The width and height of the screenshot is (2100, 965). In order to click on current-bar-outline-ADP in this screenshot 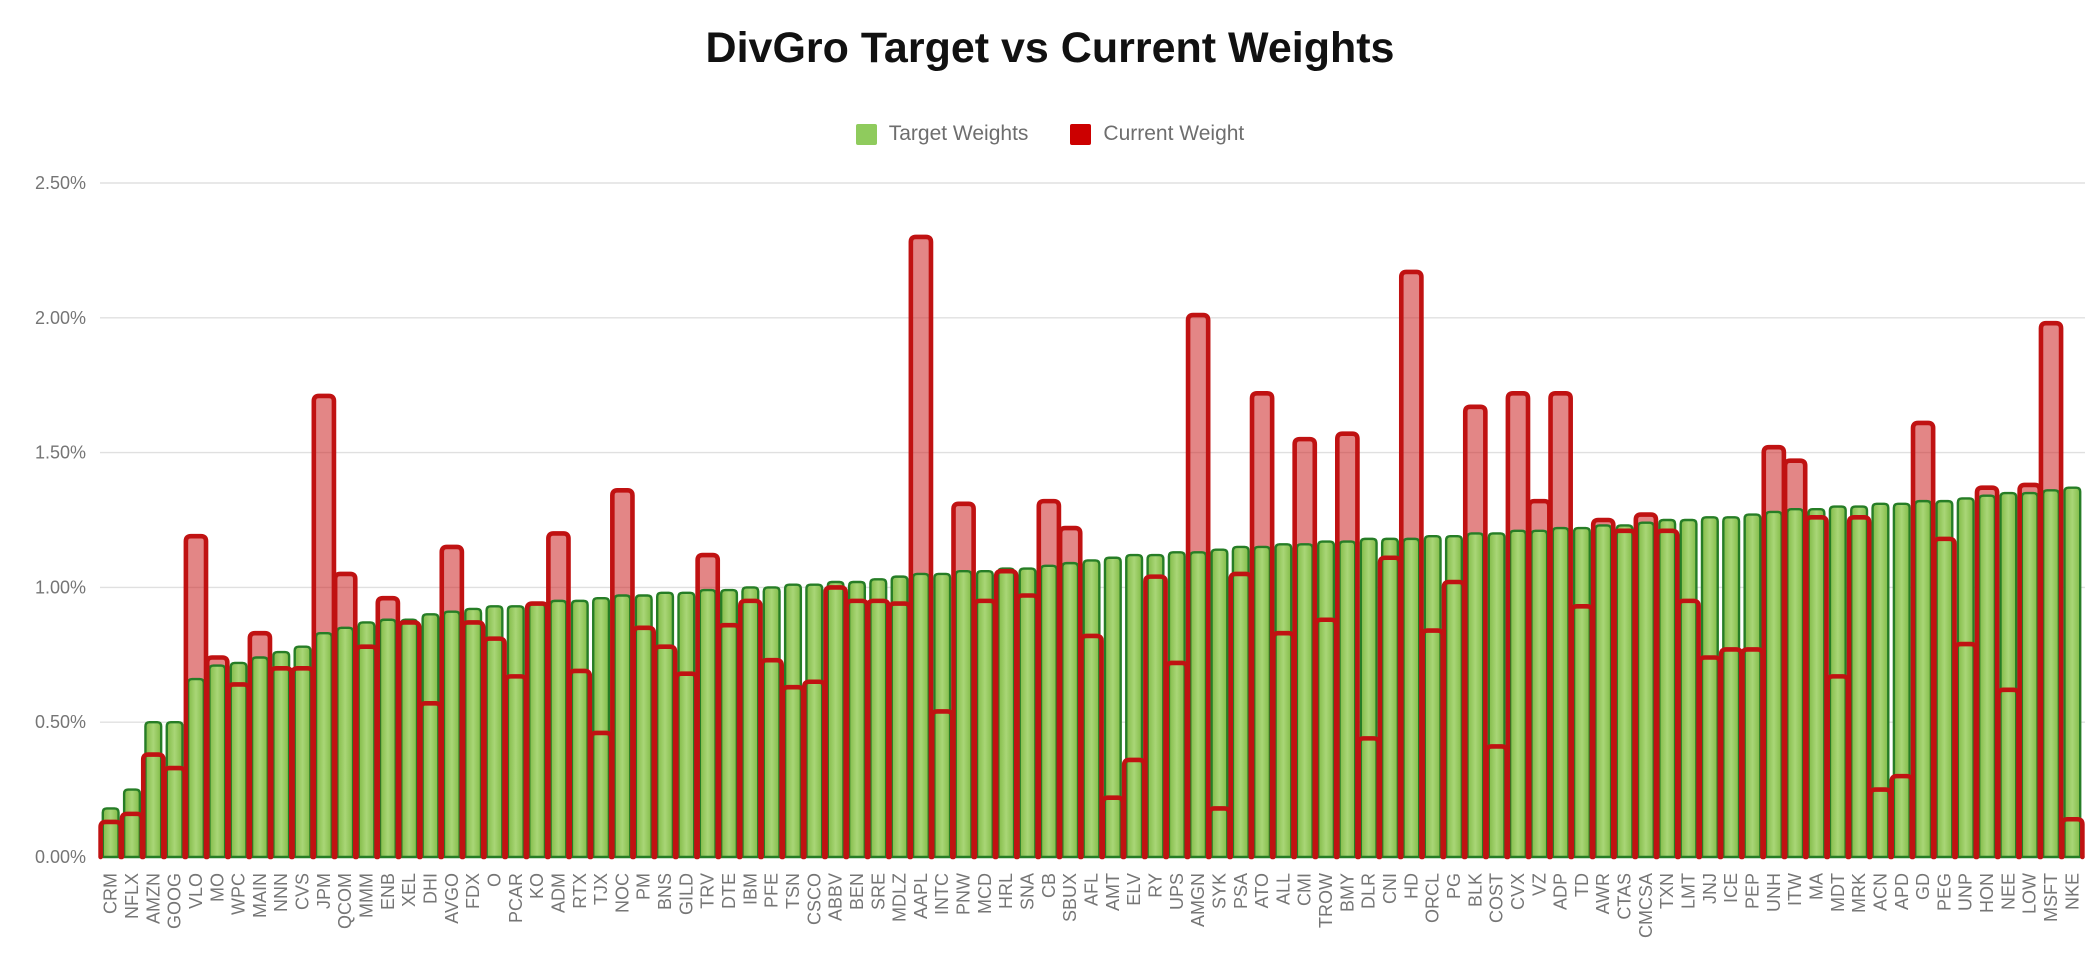, I will do `click(1560, 625)`.